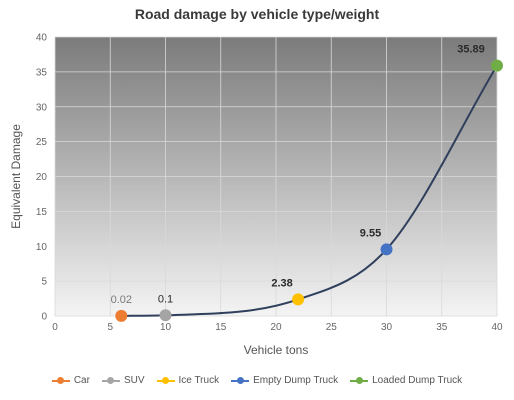 Image resolution: width=514 pixels, height=400 pixels. What do you see at coordinates (42, 142) in the screenshot?
I see `y-tick-label: 25` at bounding box center [42, 142].